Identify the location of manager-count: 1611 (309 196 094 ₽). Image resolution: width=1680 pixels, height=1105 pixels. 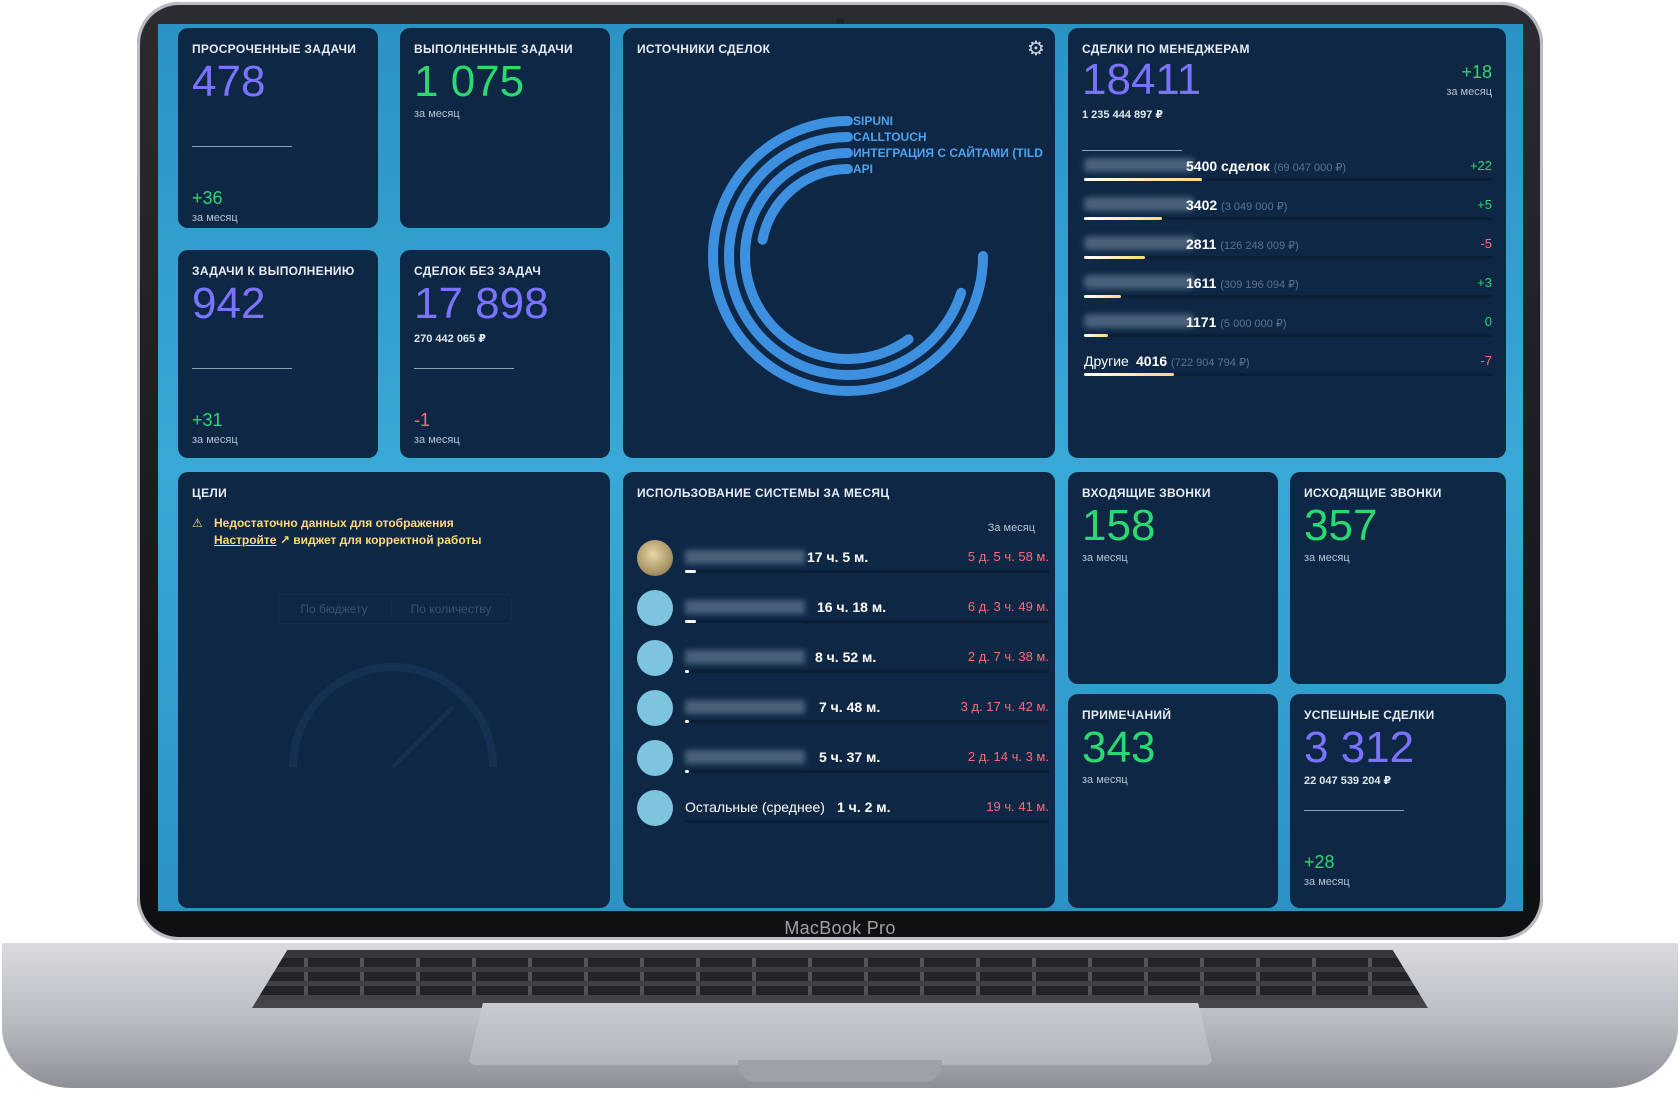
(1242, 283).